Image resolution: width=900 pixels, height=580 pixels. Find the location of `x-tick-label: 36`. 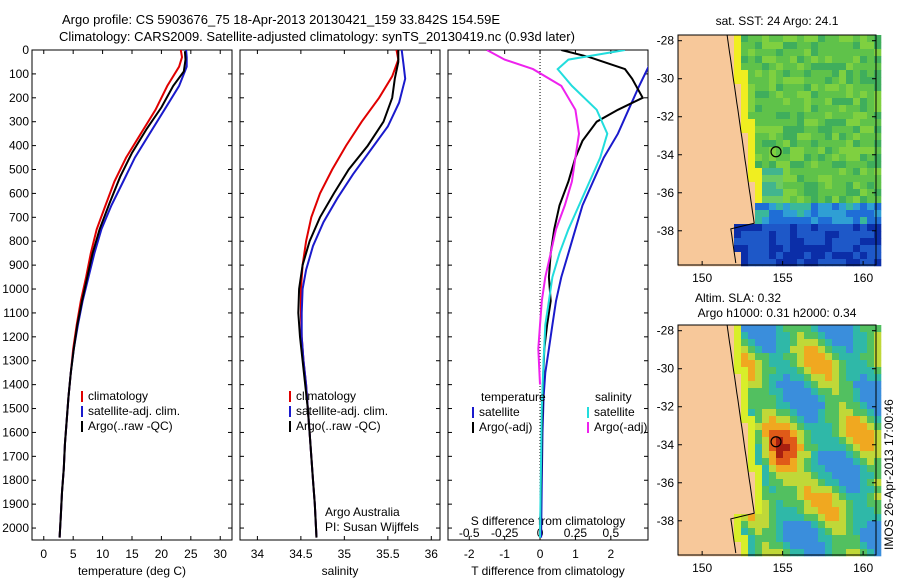

x-tick-label: 36 is located at coordinates (432, 554).